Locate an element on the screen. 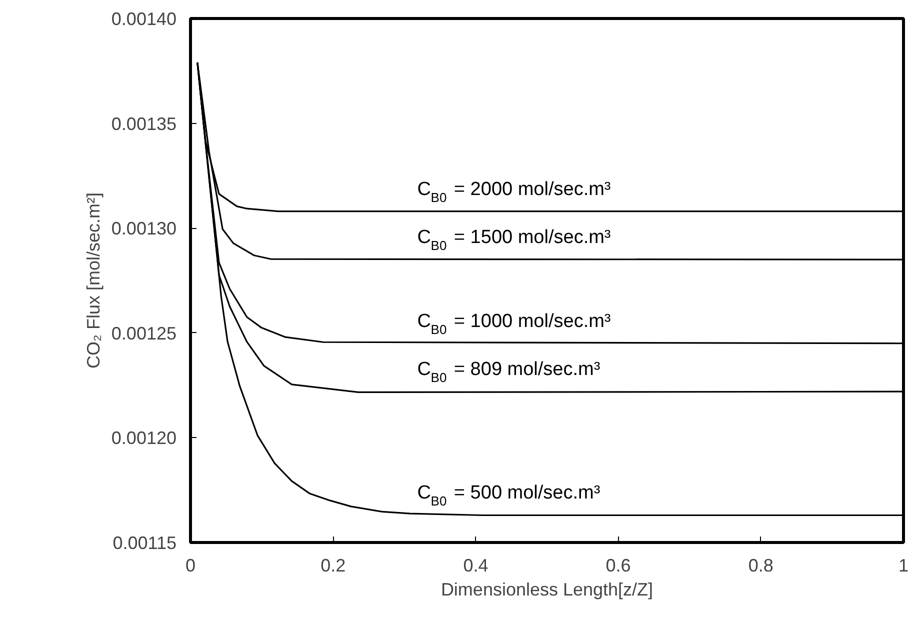 The height and width of the screenshot is (632, 911). y-axis-title: CO₂ Flux [mol/sec.m²] is located at coordinates (93, 280).